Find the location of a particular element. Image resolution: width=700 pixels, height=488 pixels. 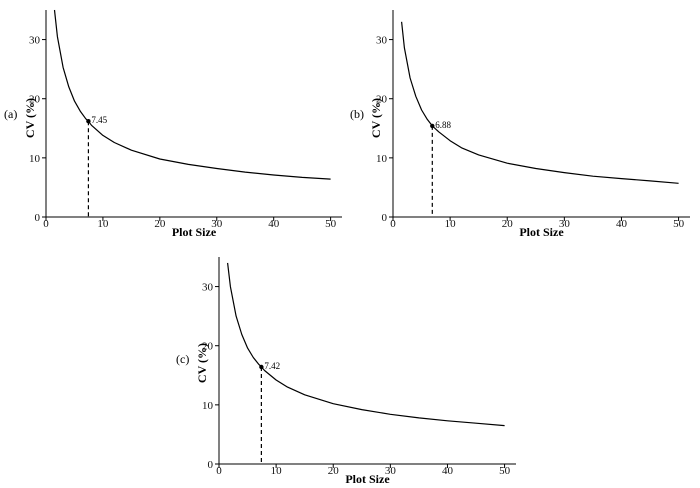

optimum-label: 7.45 is located at coordinates (99, 120).